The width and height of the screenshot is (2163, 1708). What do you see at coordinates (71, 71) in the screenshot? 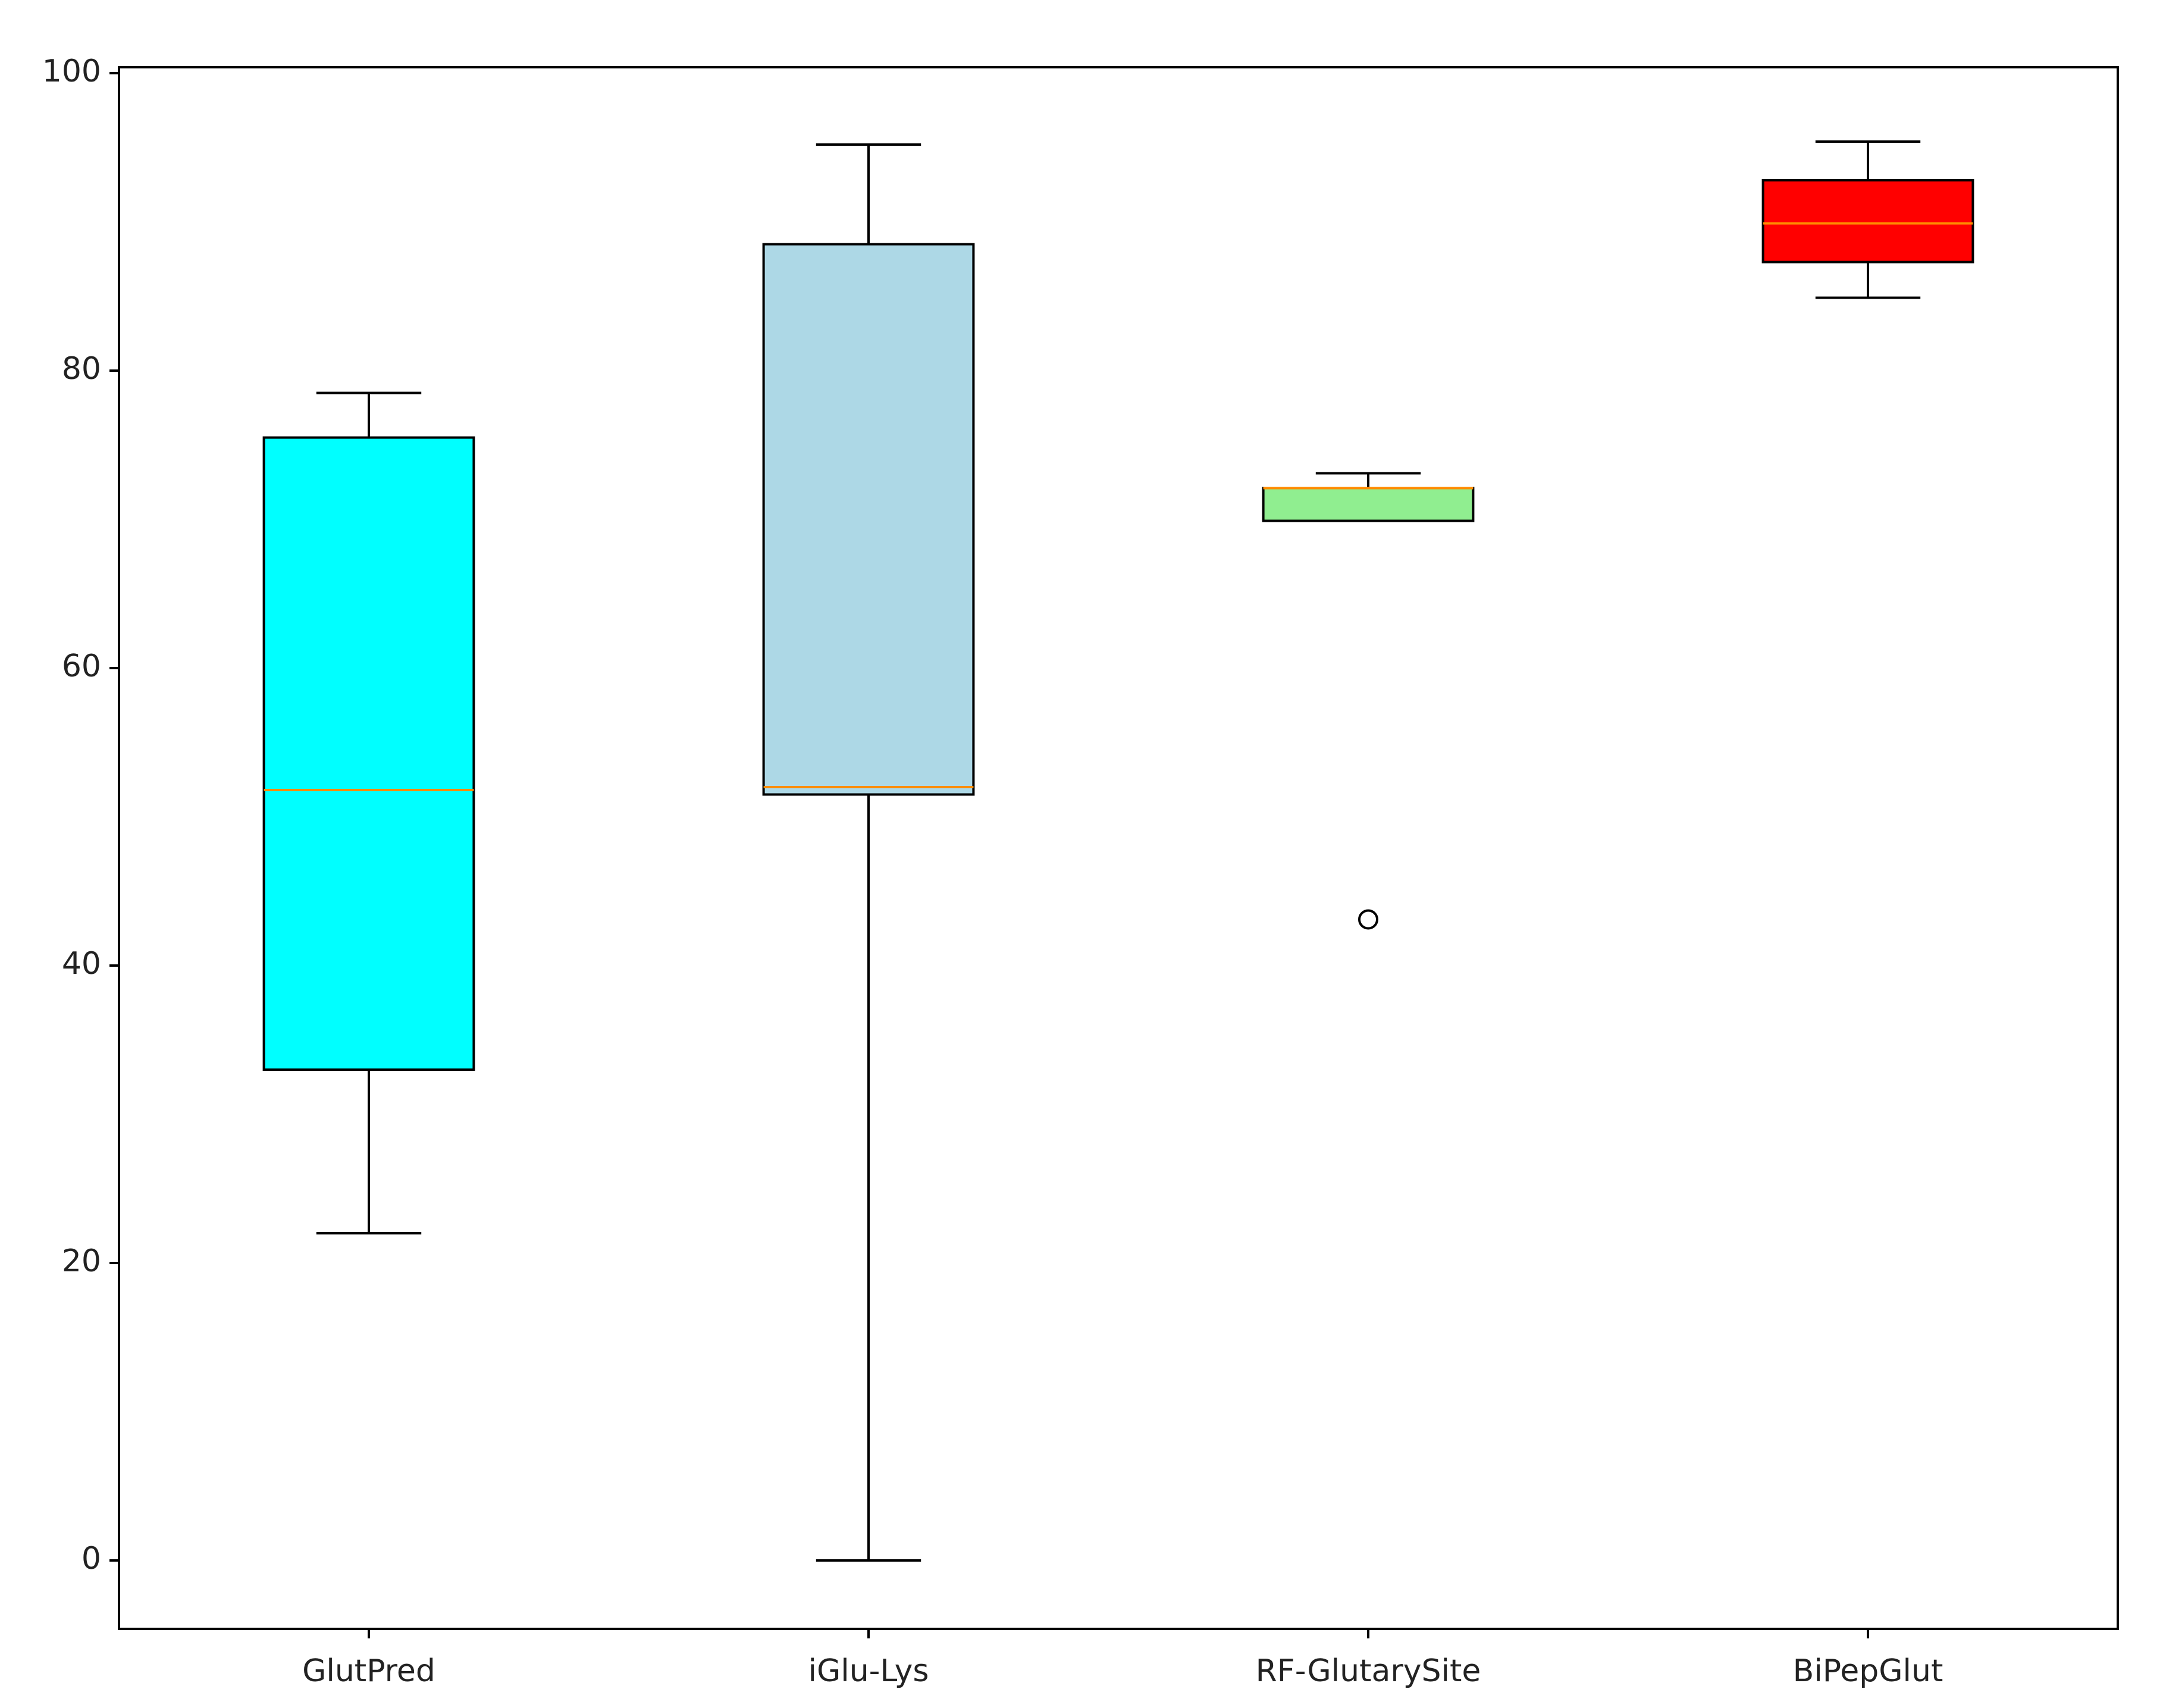
I see `y-tick-label: 100` at bounding box center [71, 71].